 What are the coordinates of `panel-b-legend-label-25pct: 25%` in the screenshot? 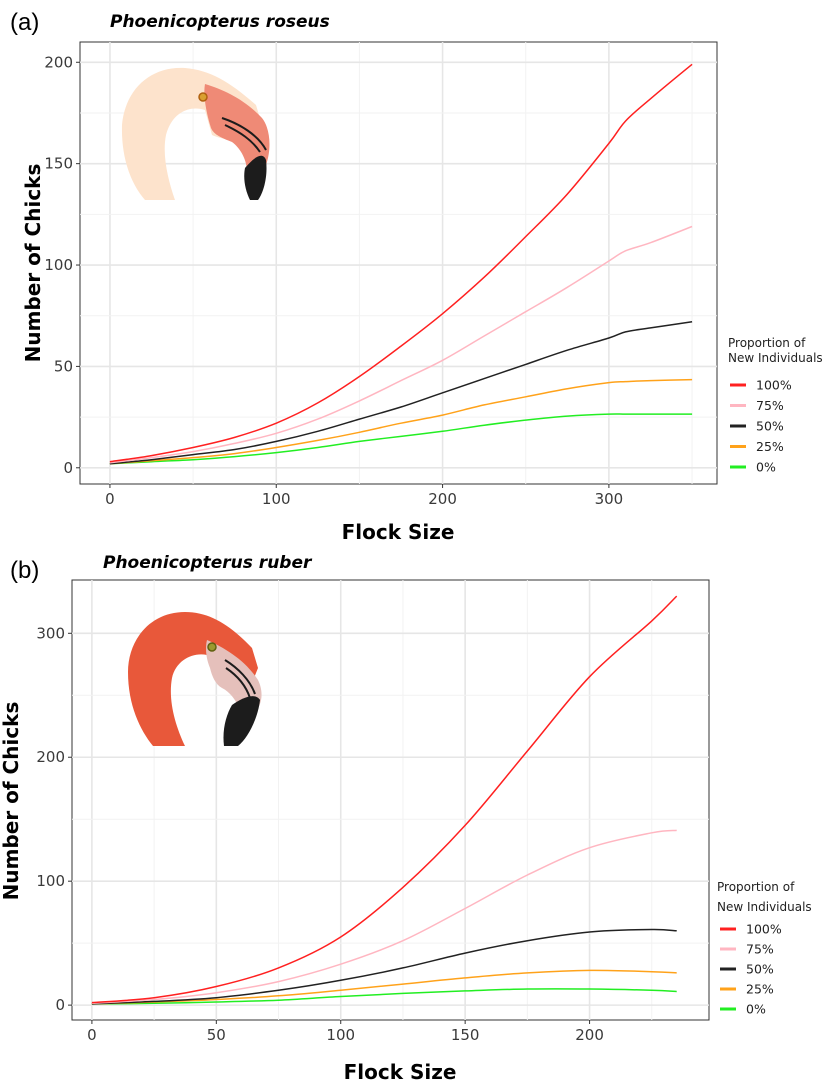 It's located at (760, 989).